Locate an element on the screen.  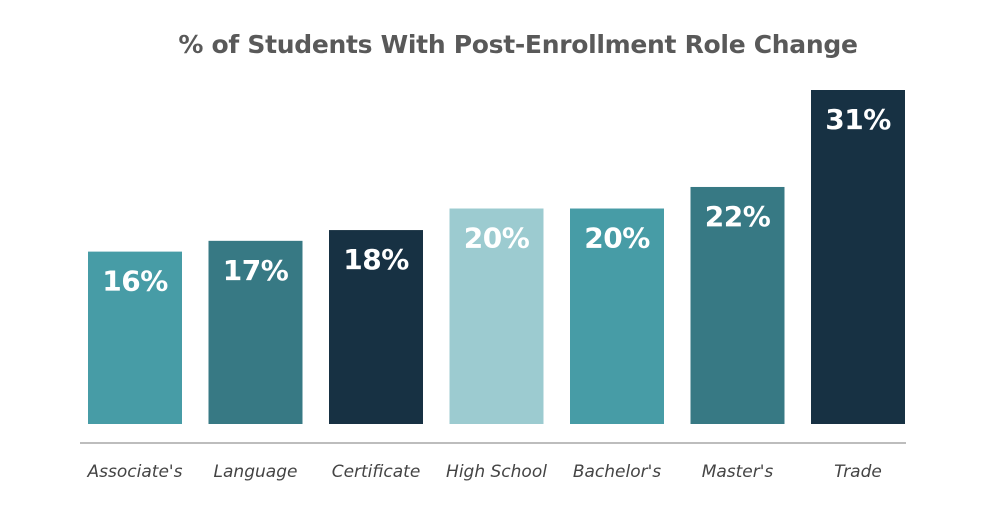
data-label: 17% is located at coordinates (256, 270).